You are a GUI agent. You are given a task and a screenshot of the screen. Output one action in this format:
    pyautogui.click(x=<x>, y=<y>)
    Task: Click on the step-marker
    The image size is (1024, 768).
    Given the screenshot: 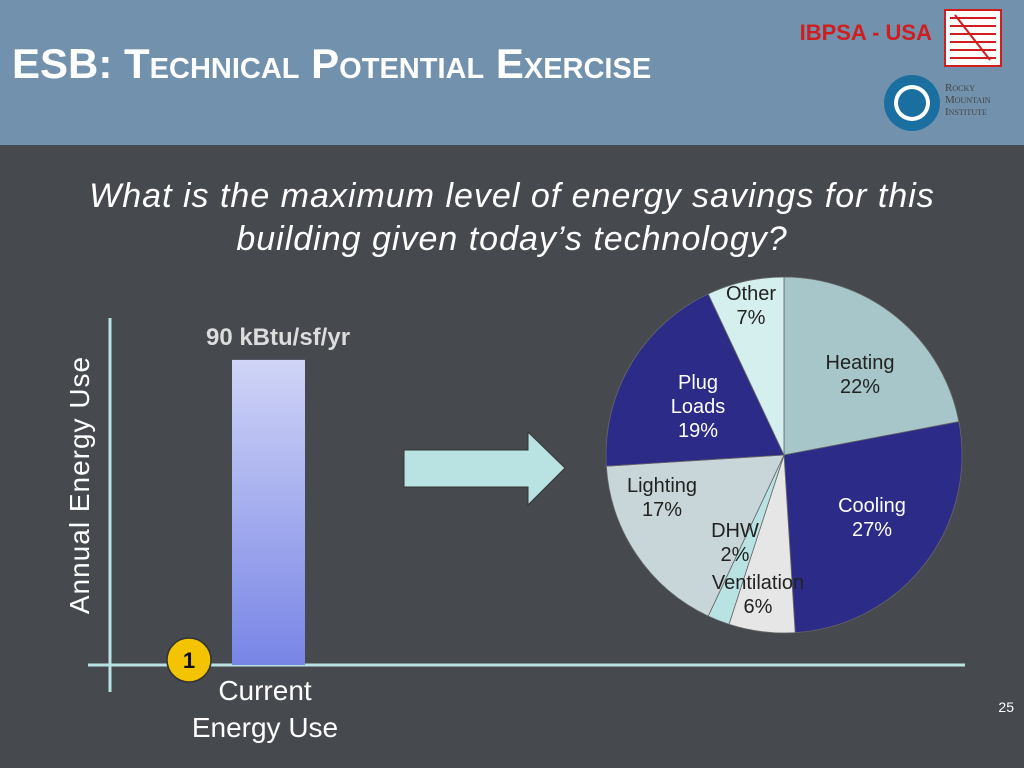 What is the action you would take?
    pyautogui.click(x=189, y=660)
    